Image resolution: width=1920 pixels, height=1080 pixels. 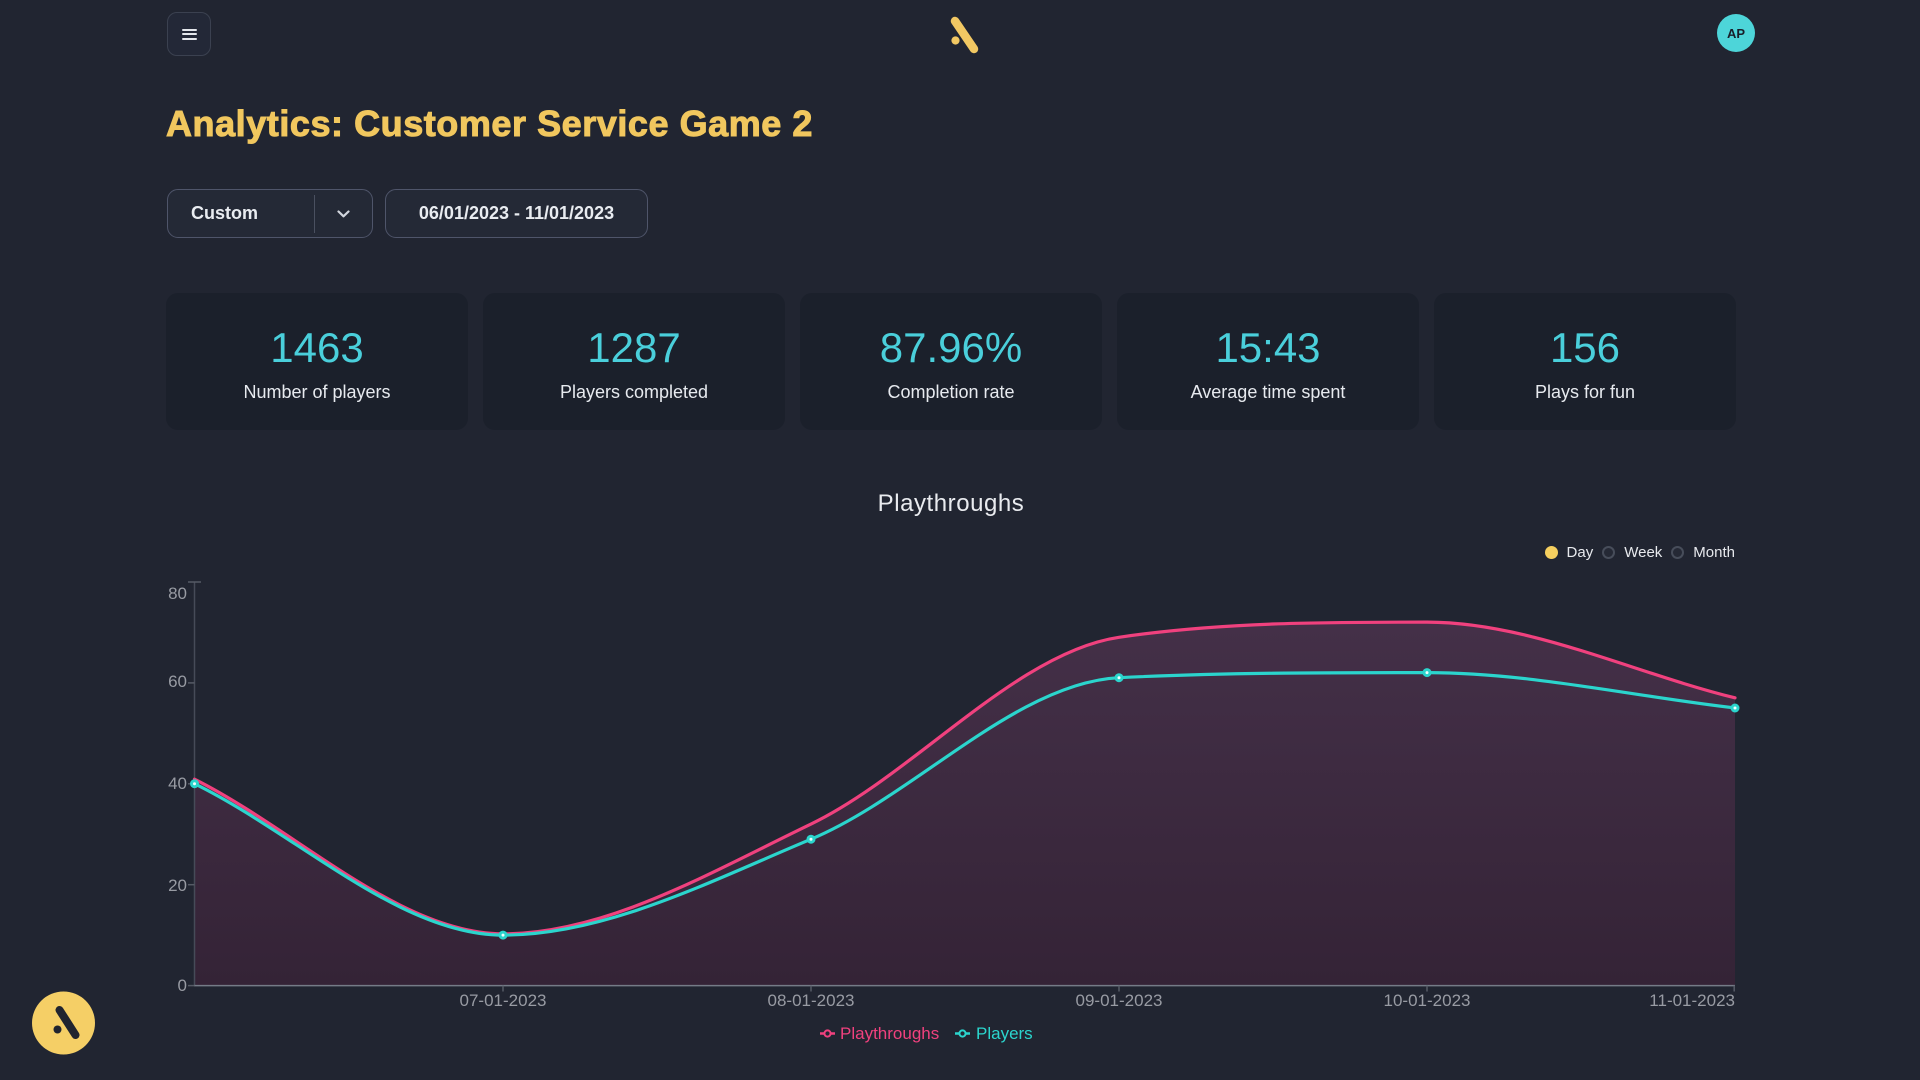 What do you see at coordinates (1427, 1000) in the screenshot?
I see `svg-text: 10-01-2023` at bounding box center [1427, 1000].